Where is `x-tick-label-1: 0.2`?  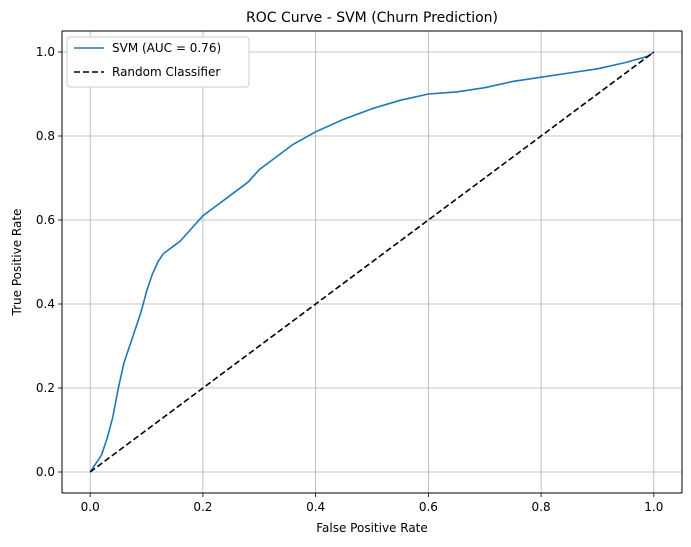 x-tick-label-1: 0.2 is located at coordinates (202, 507).